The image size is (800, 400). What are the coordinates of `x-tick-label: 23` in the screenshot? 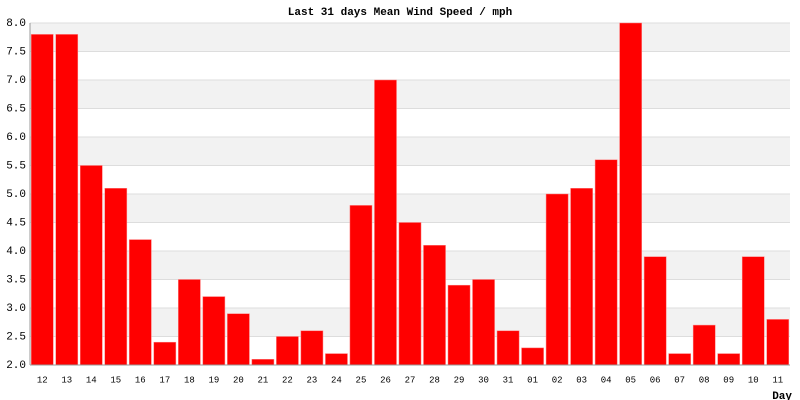 It's located at (312, 380).